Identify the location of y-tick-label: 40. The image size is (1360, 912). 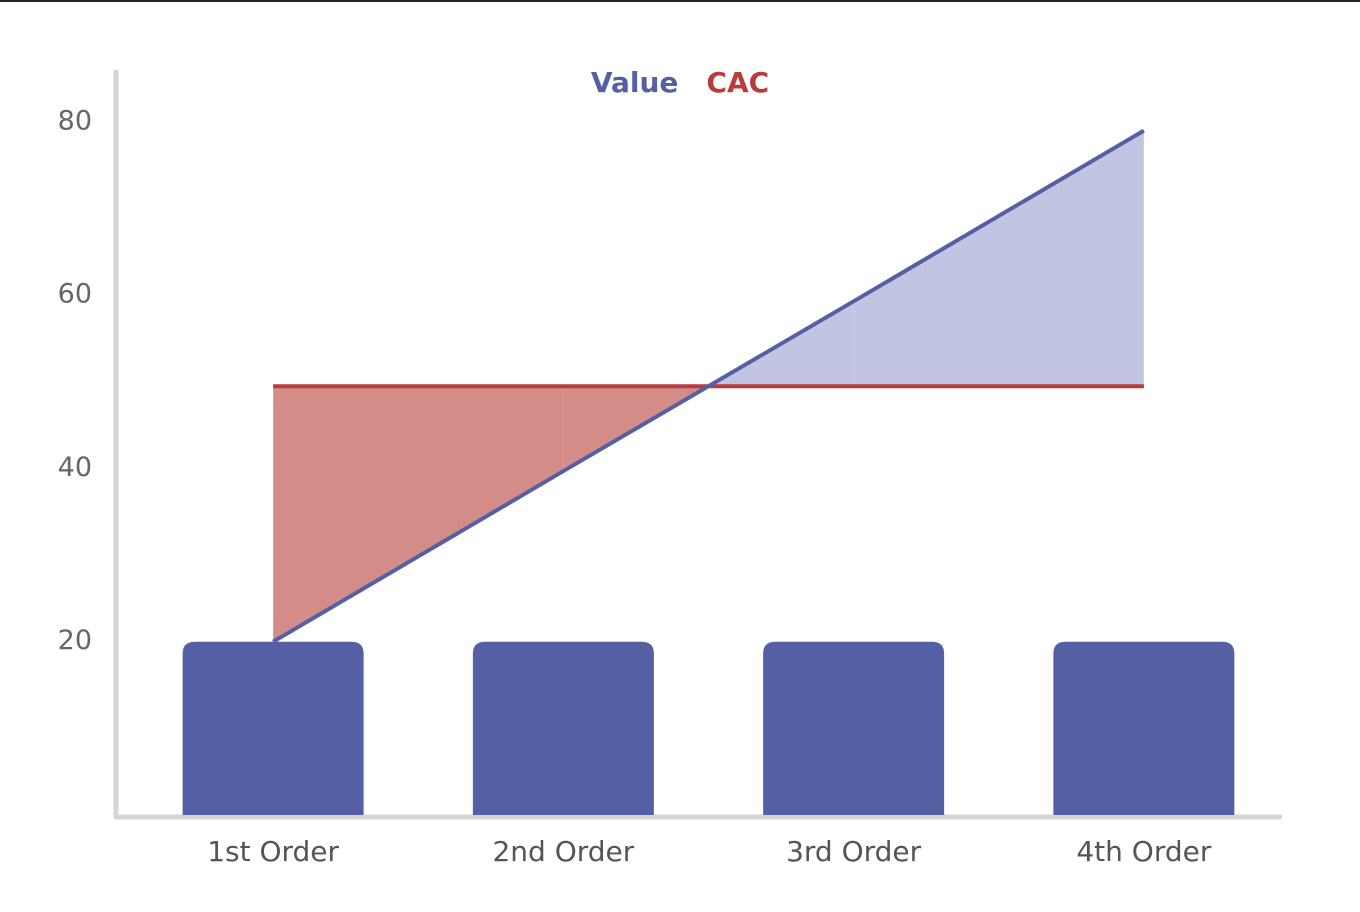
(75, 467).